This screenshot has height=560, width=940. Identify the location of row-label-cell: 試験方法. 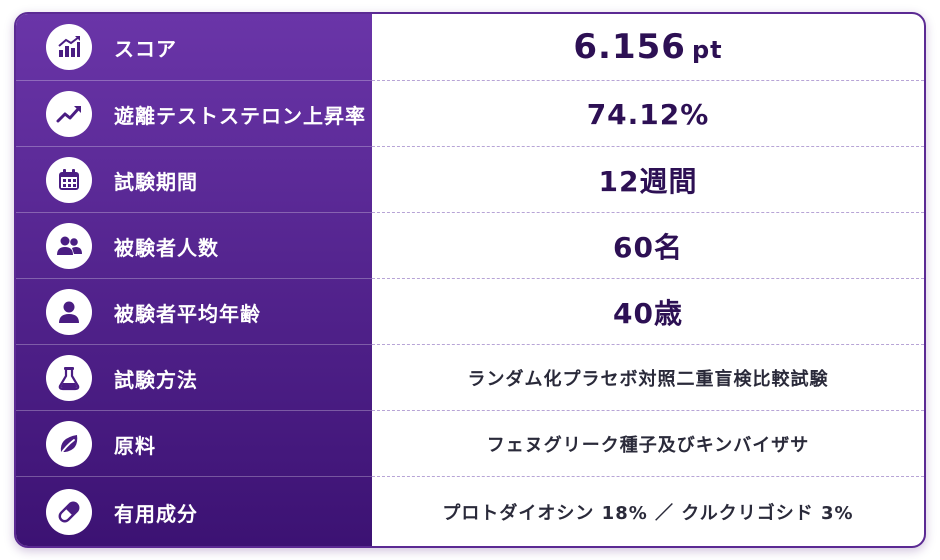
(194, 377).